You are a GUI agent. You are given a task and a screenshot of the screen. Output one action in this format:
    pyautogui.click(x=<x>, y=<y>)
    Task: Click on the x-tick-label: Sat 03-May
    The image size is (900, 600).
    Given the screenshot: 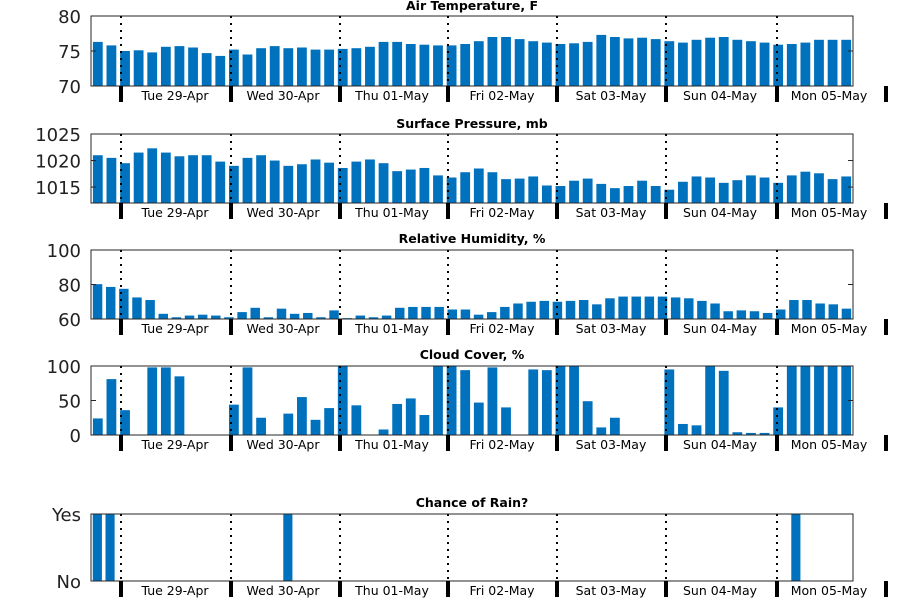 What is the action you would take?
    pyautogui.click(x=611, y=212)
    